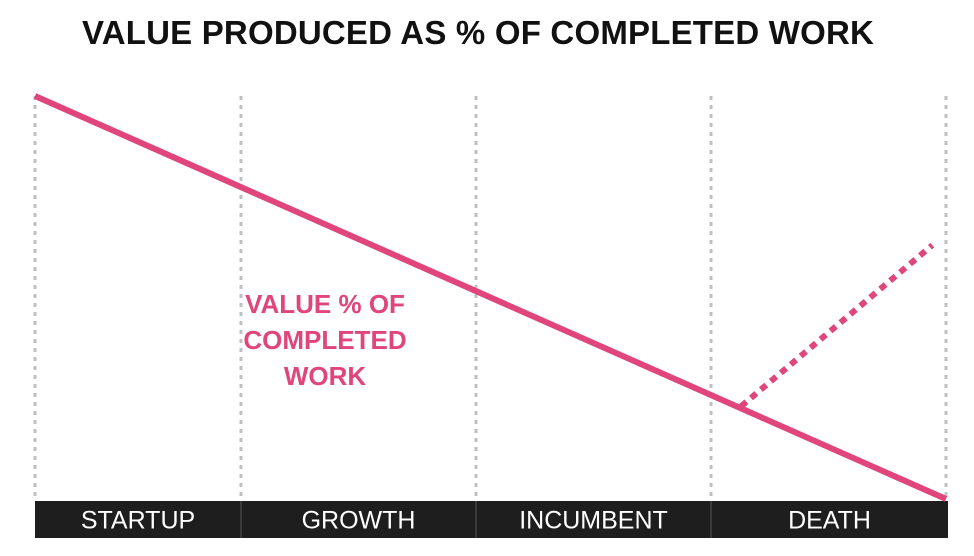 The width and height of the screenshot is (974, 556). I want to click on phase-label-growth: GROWTH, so click(359, 521).